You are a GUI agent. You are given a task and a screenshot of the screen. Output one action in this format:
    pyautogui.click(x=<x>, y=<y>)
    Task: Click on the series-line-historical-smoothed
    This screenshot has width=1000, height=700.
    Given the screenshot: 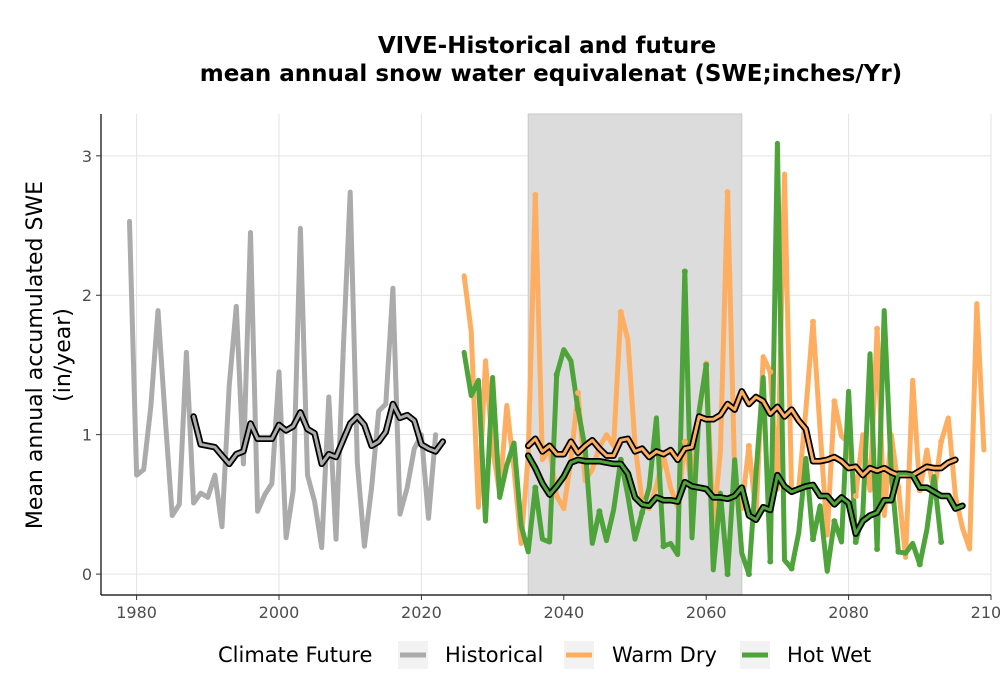 What is the action you would take?
    pyautogui.click(x=318, y=434)
    